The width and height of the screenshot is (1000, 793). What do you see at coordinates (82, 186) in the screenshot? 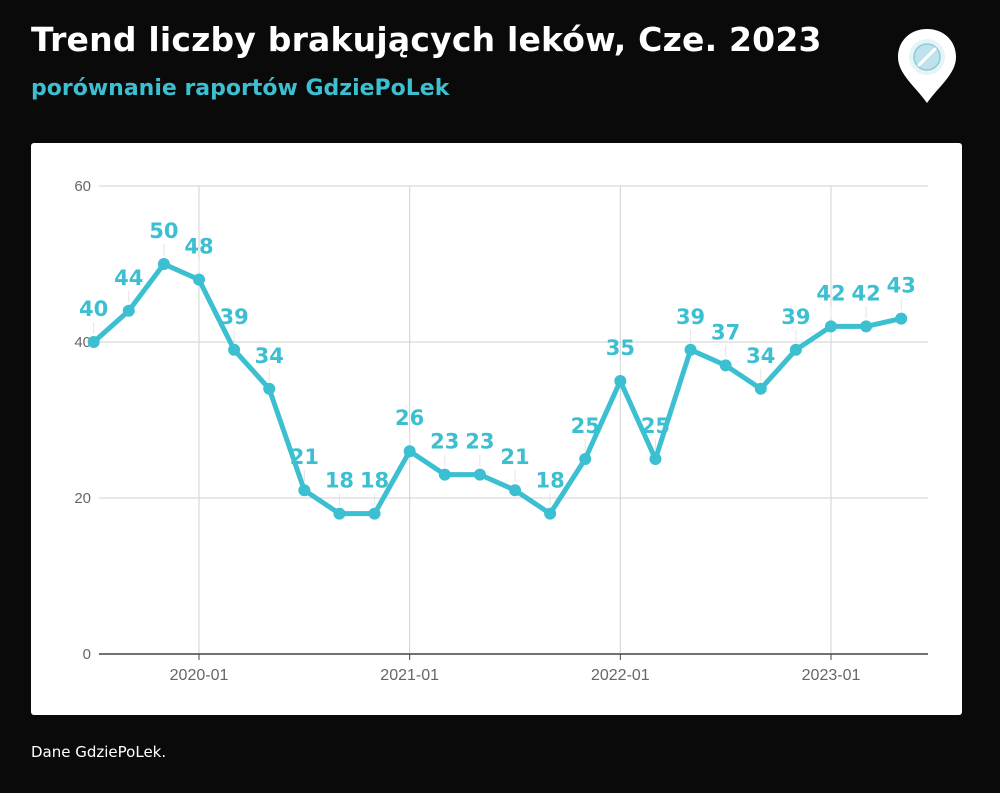
I see `y-tick-label: 60` at bounding box center [82, 186].